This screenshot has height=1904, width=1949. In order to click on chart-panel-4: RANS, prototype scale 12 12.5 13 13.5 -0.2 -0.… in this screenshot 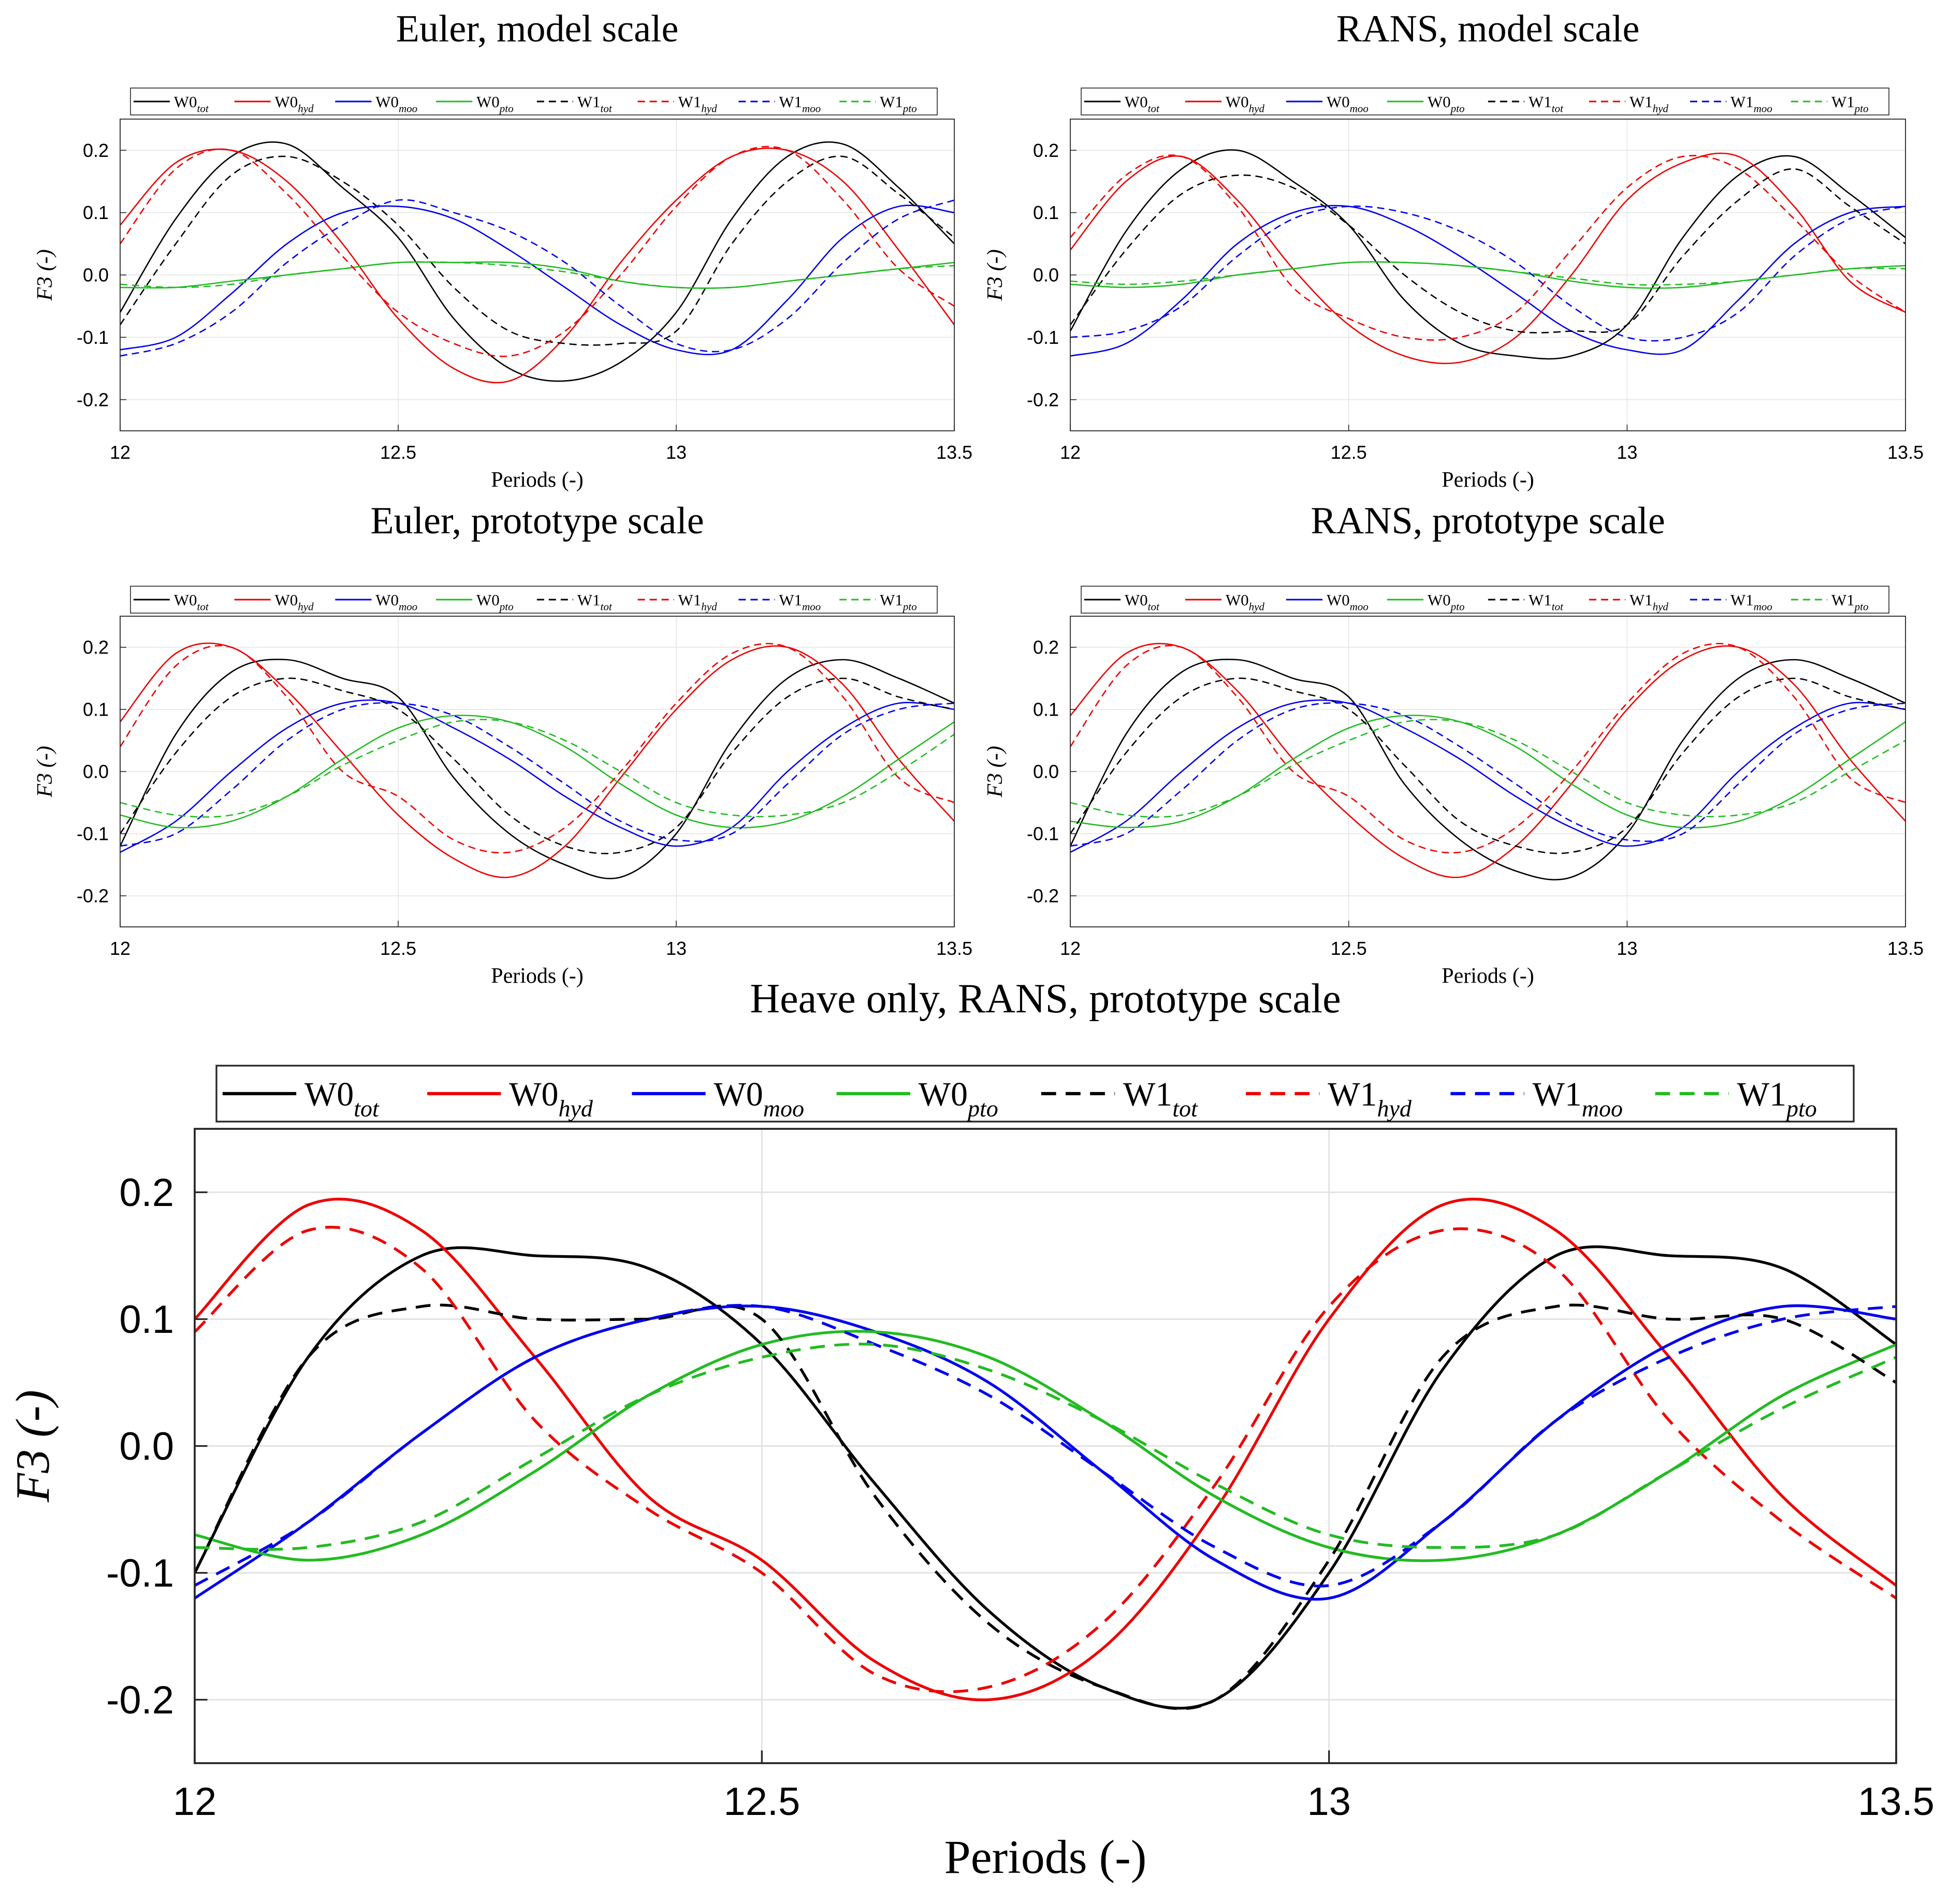, I will do `click(1453, 744)`.